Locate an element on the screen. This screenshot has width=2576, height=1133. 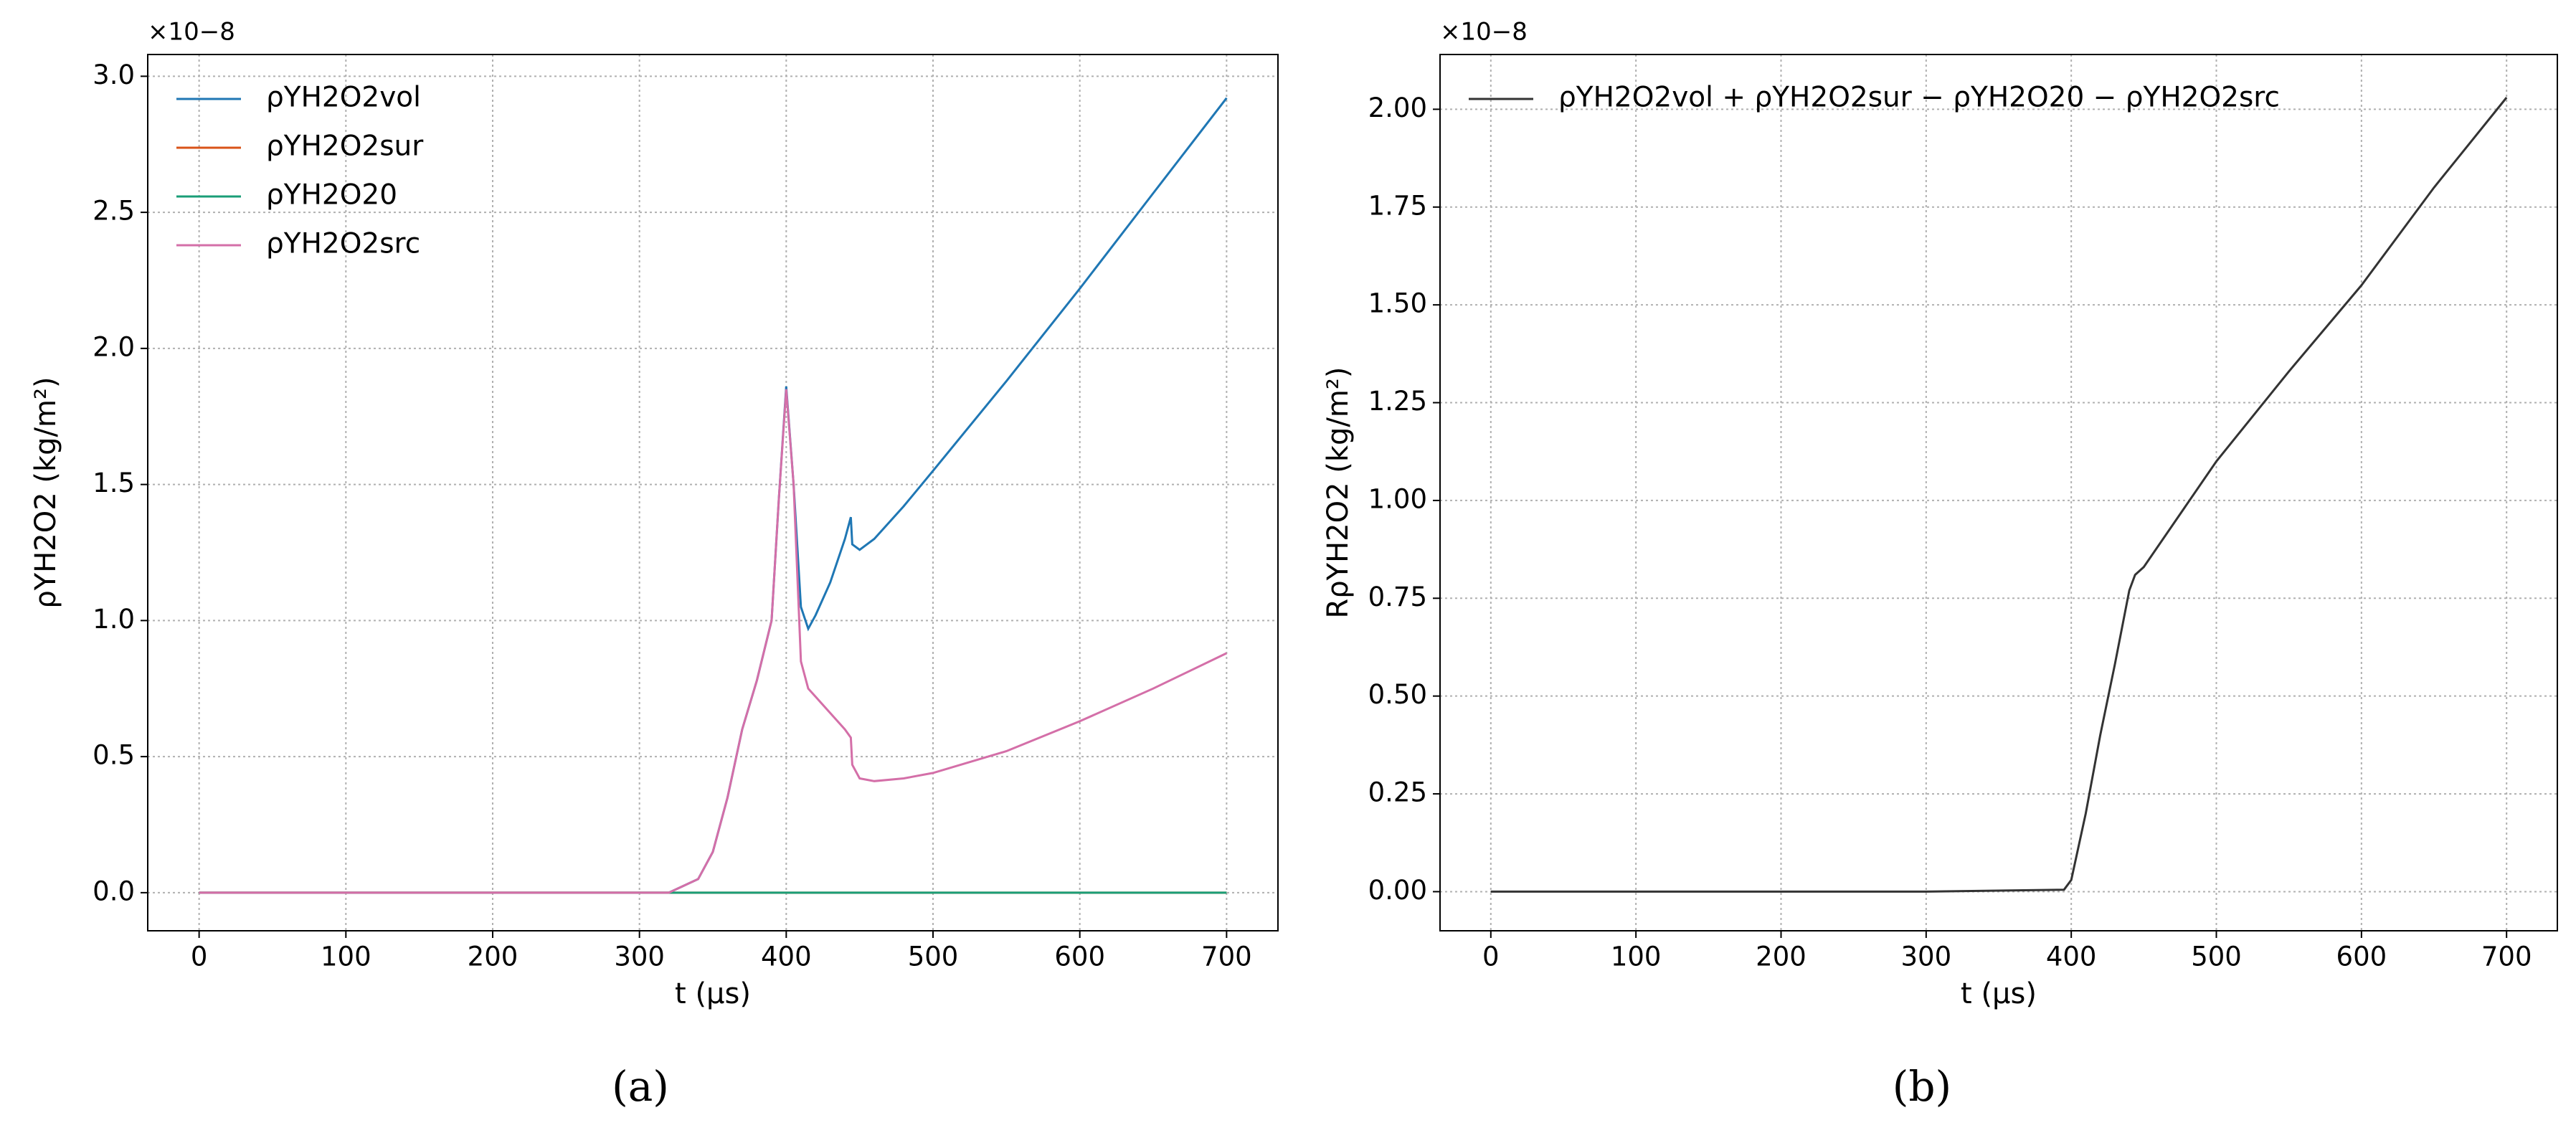
legend-label: ρYH2O2sur is located at coordinates (345, 147).